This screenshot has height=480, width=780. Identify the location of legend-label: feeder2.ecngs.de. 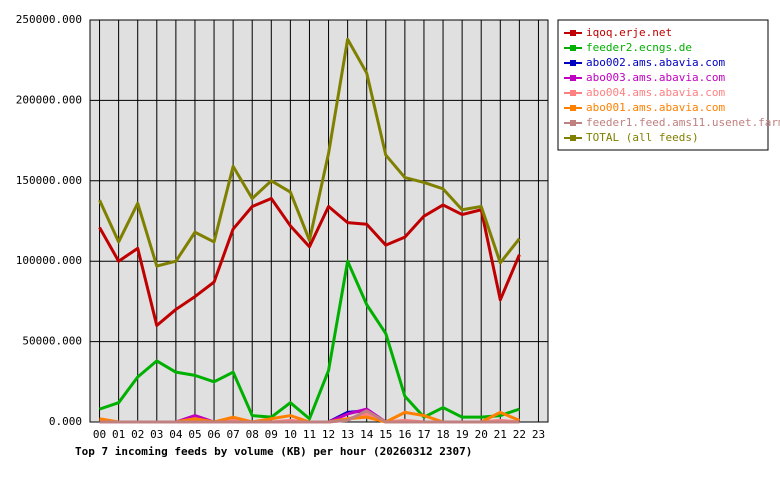
(639, 47).